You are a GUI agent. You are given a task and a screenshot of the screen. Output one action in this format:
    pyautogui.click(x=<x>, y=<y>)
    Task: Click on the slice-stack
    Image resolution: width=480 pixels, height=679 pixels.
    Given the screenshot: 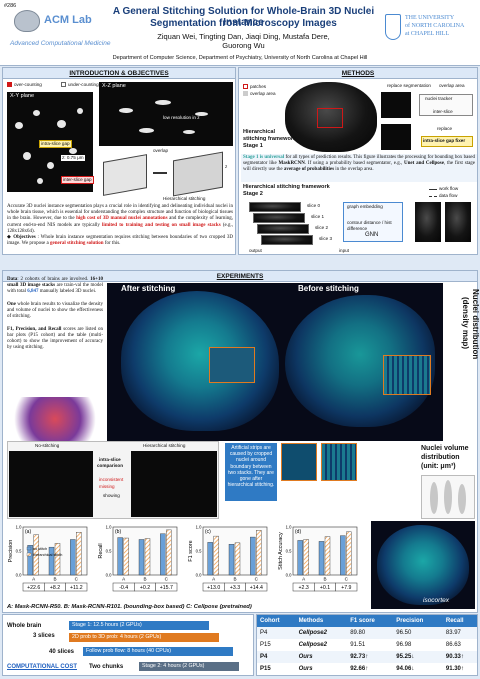 What is the action you would take?
    pyautogui.click(x=289, y=224)
    